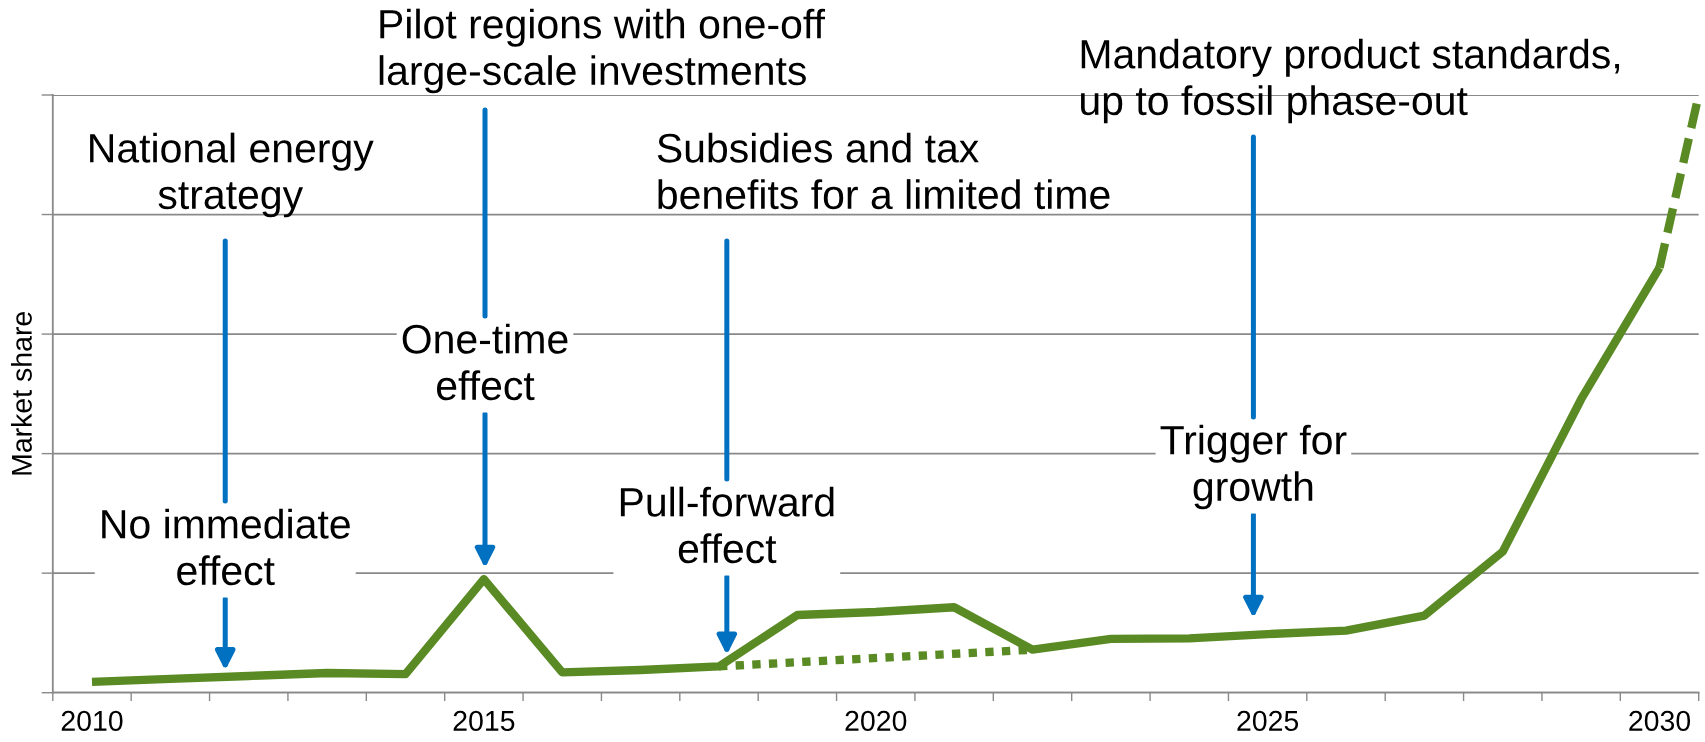 The width and height of the screenshot is (1705, 742). Describe the element at coordinates (232, 175) in the screenshot. I see `annotation: National energy strategy` at that location.